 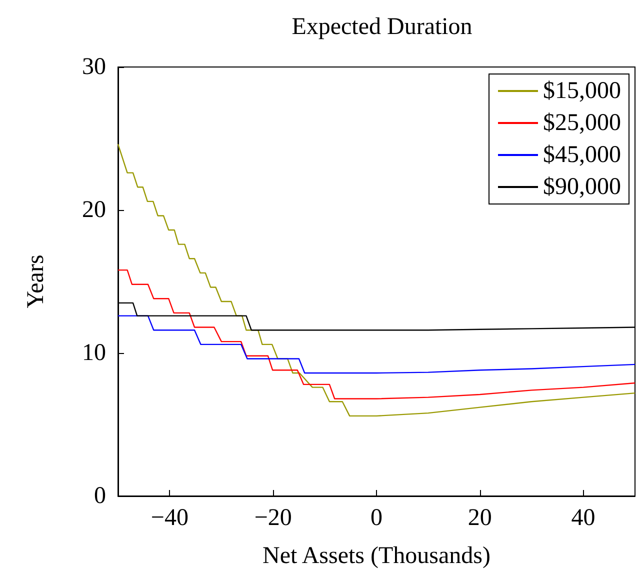 I want to click on legend-label: $25,000, so click(x=582, y=123).